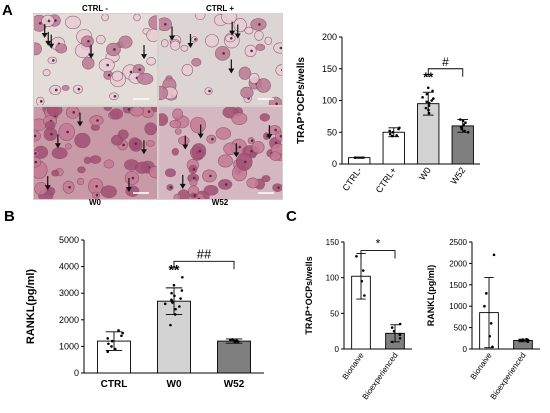  I want to click on x-tick-label: CTRL-, so click(351, 178).